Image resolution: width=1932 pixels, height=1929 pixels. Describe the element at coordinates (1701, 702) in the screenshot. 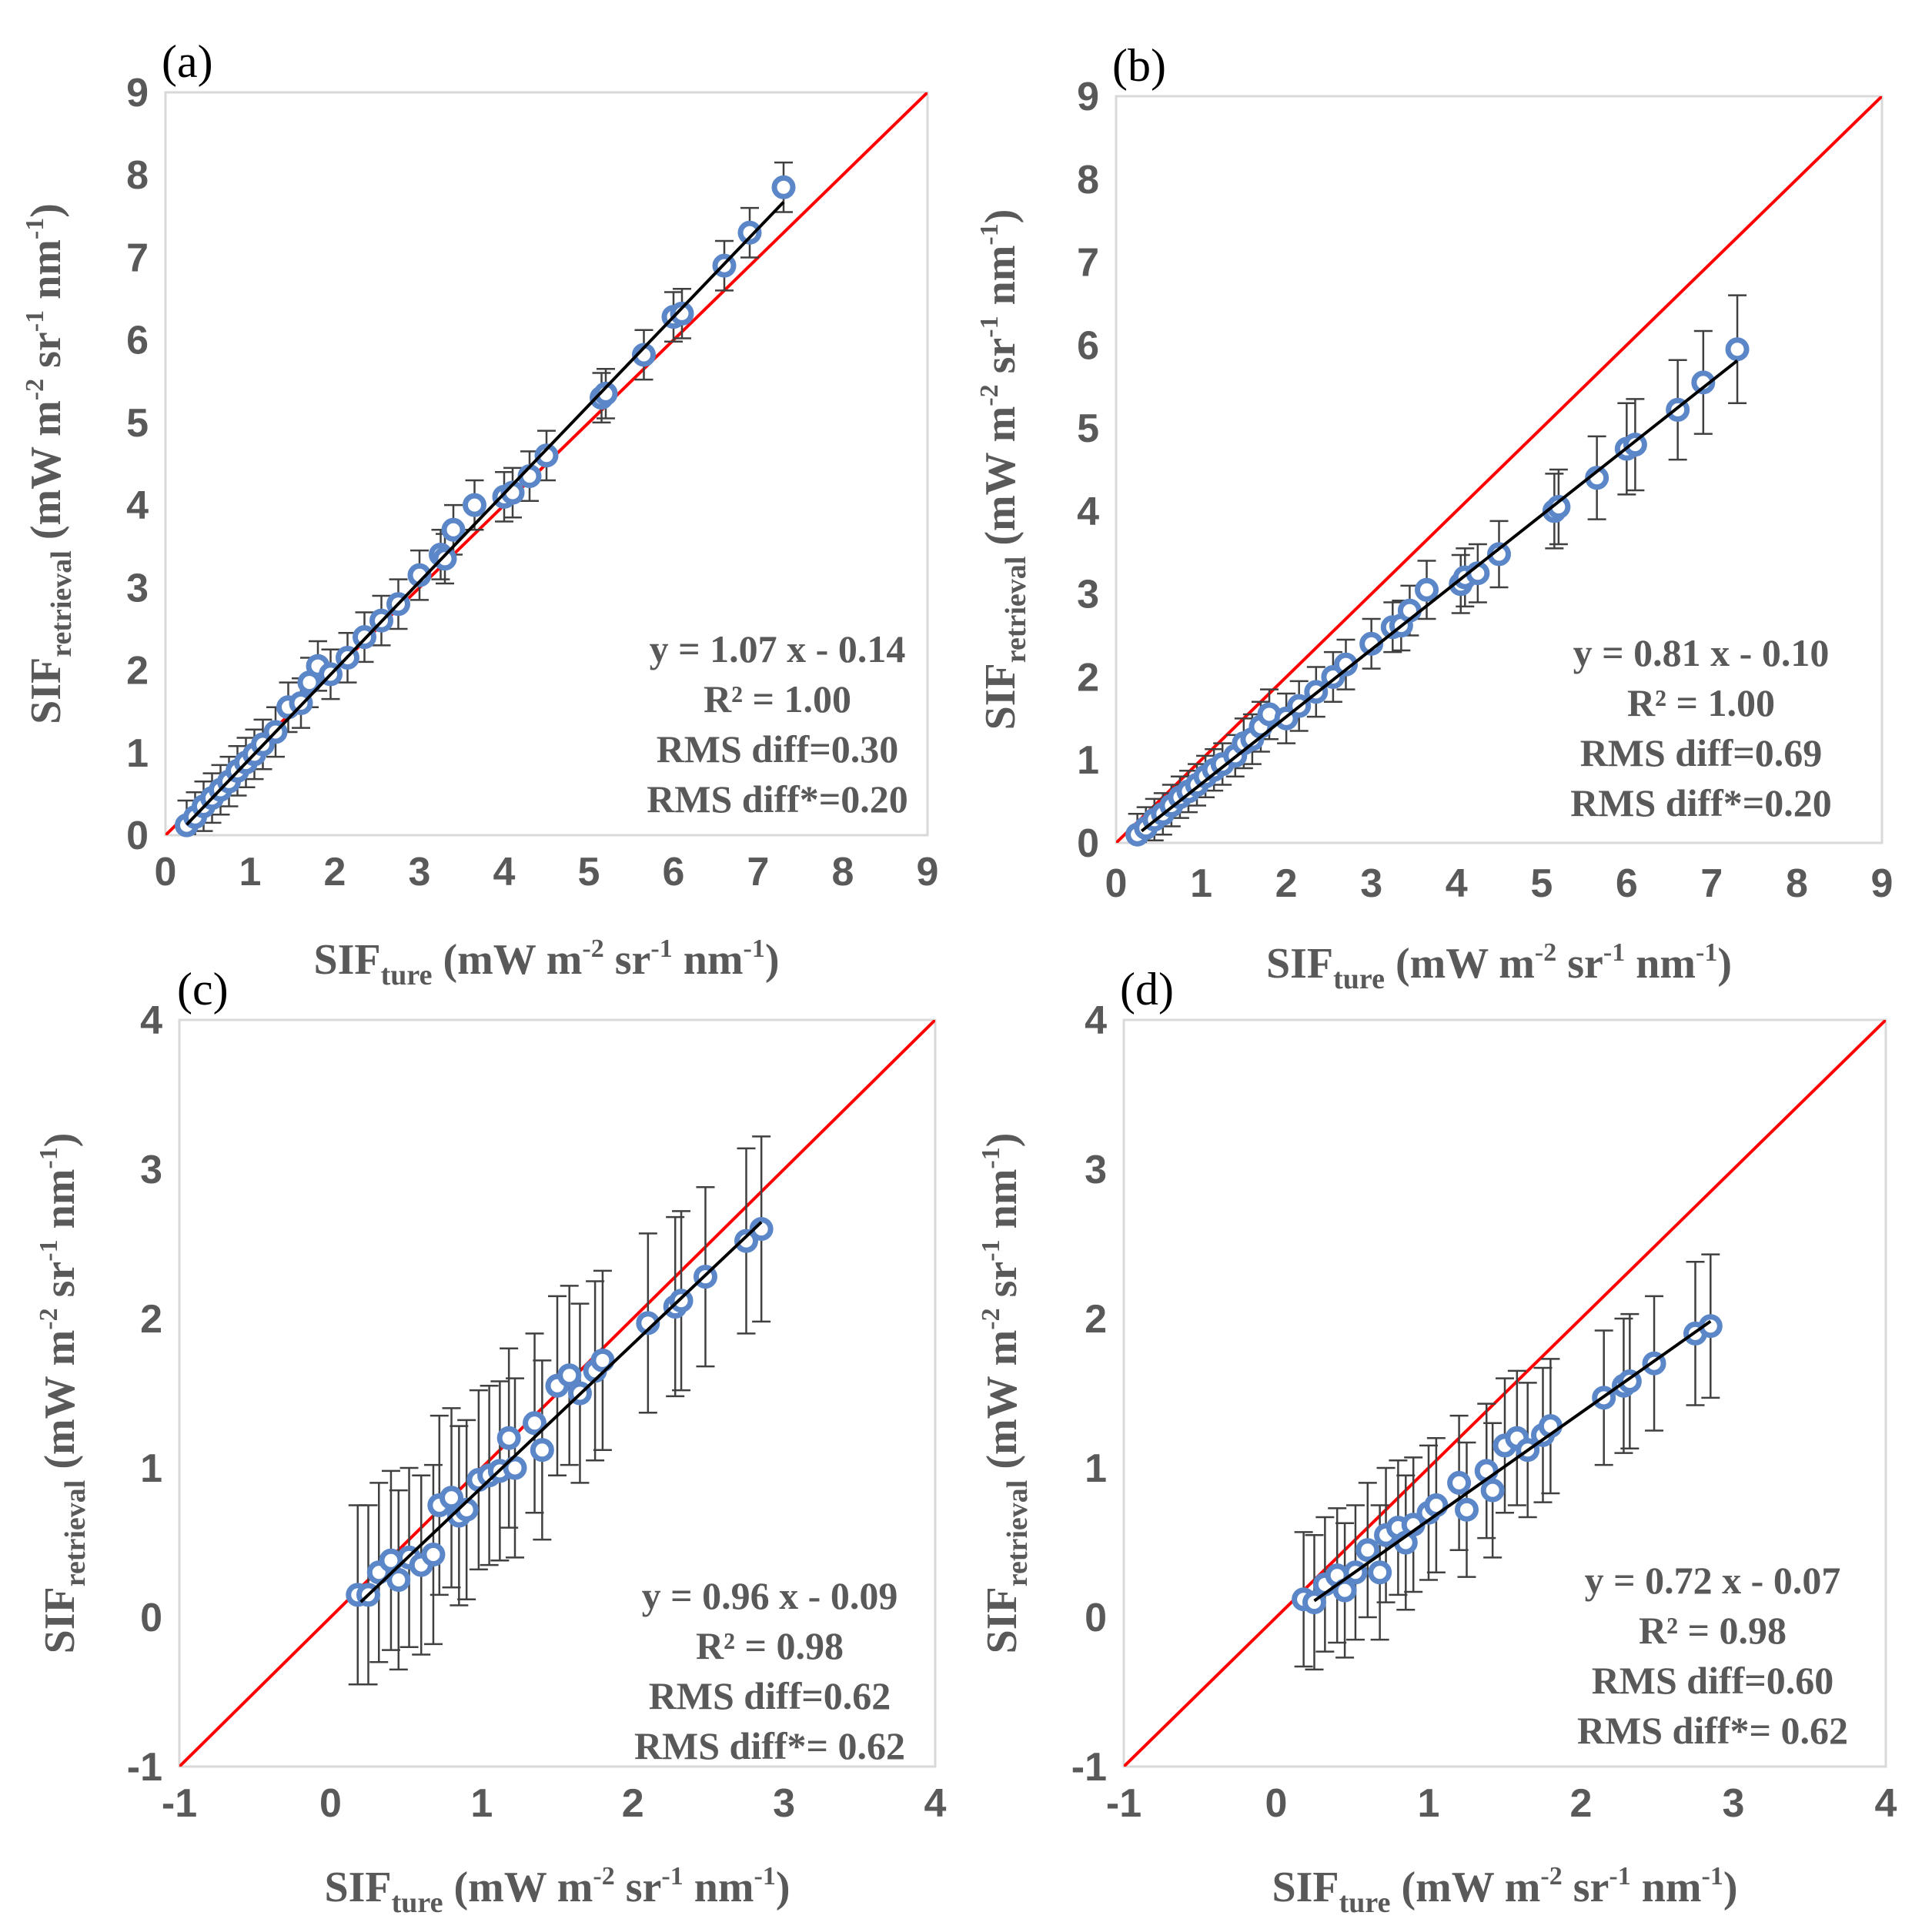

I see `regression-annotation: R² = 1.00` at that location.